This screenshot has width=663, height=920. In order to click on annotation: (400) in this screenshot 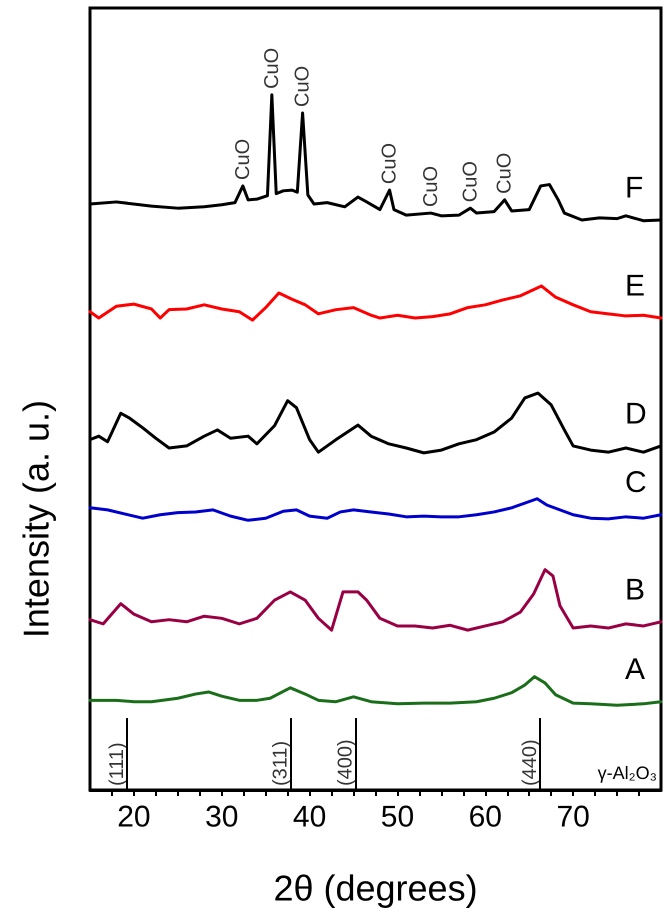, I will do `click(345, 762)`.